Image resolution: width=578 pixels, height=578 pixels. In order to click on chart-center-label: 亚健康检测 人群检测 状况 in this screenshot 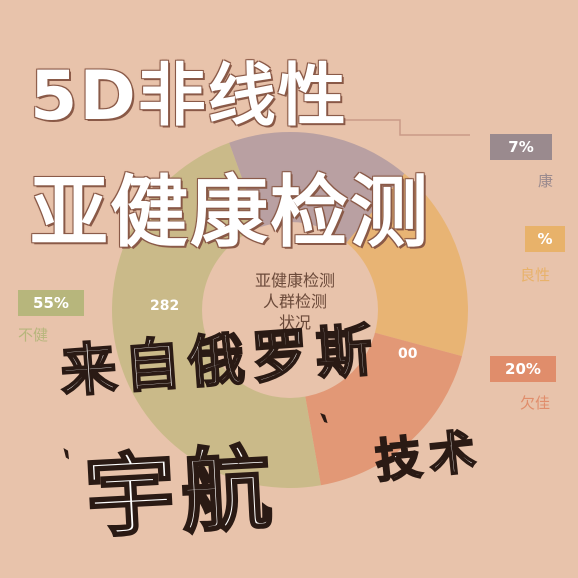, I will do `click(295, 301)`.